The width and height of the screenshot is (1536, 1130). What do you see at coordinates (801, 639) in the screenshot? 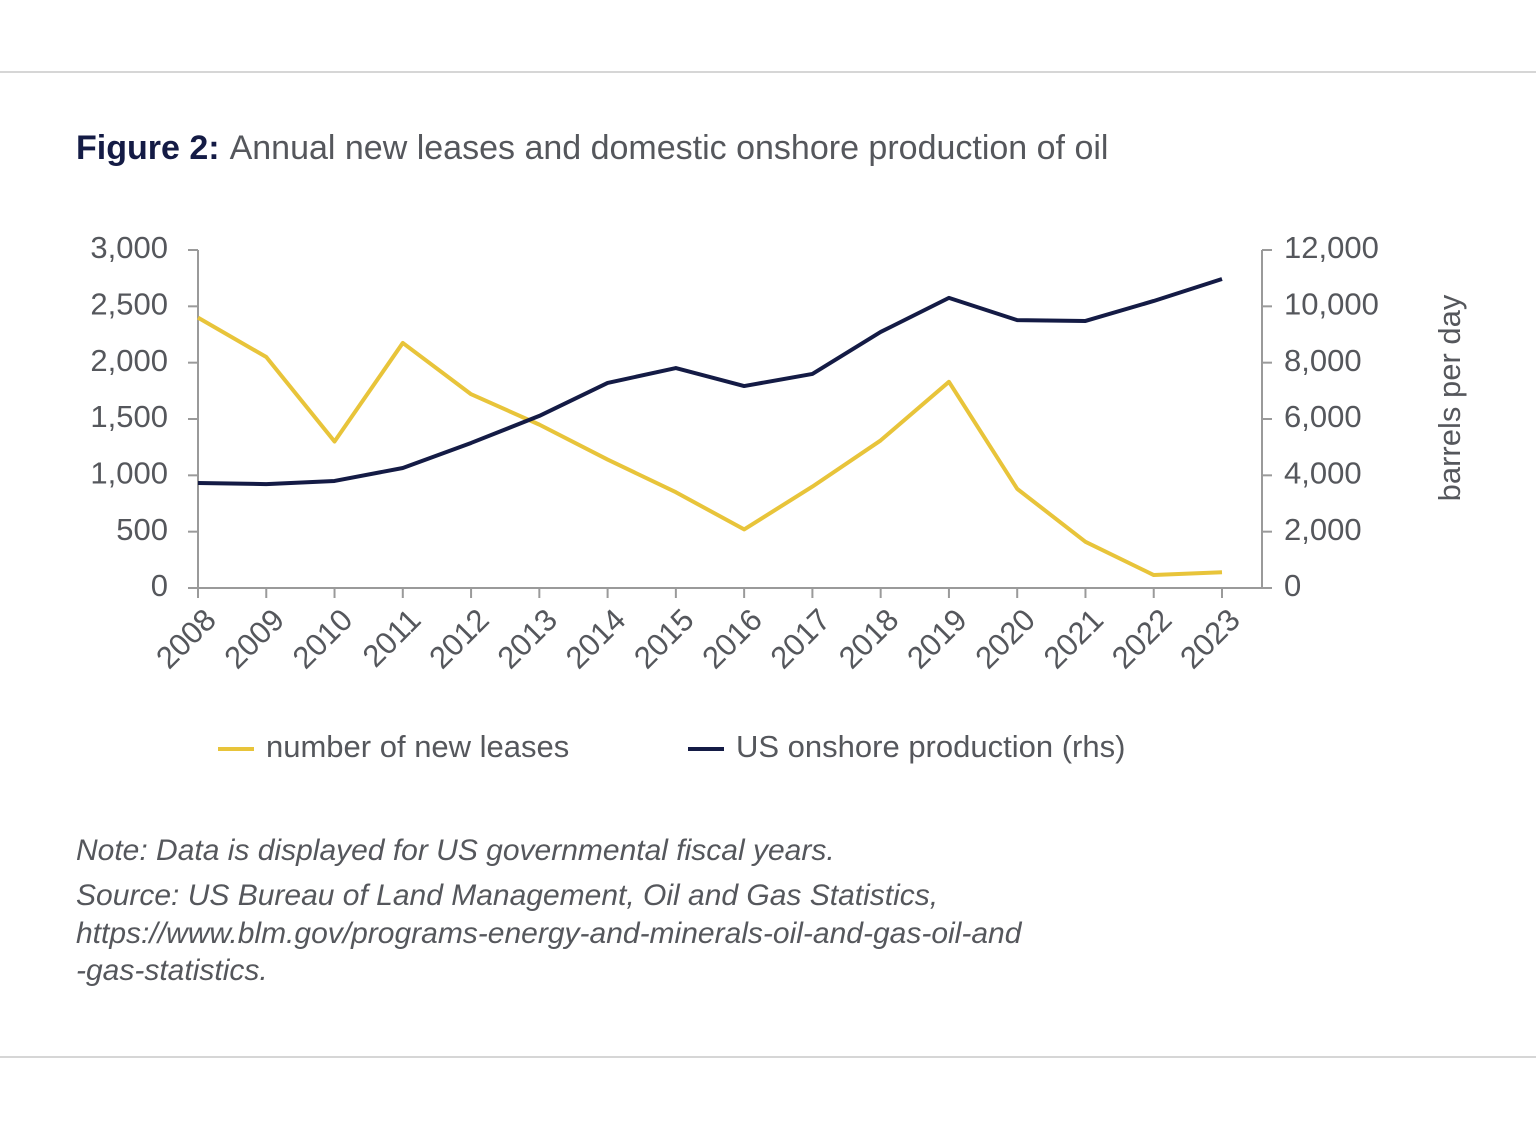
I see `x-tick-label: 2017` at bounding box center [801, 639].